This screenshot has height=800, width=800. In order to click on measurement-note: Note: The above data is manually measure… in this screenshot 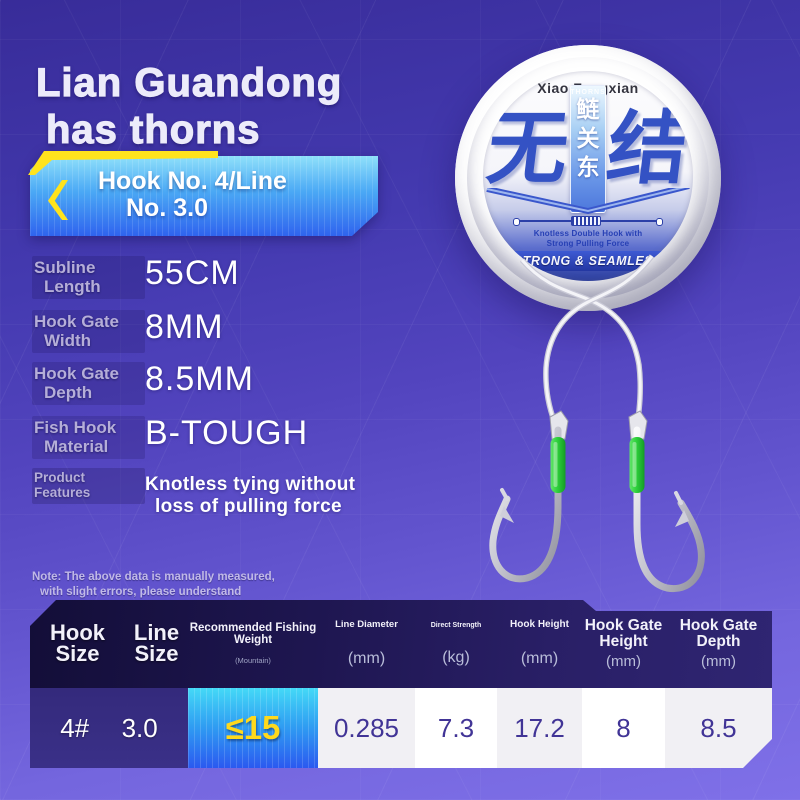, I will do `click(153, 584)`.